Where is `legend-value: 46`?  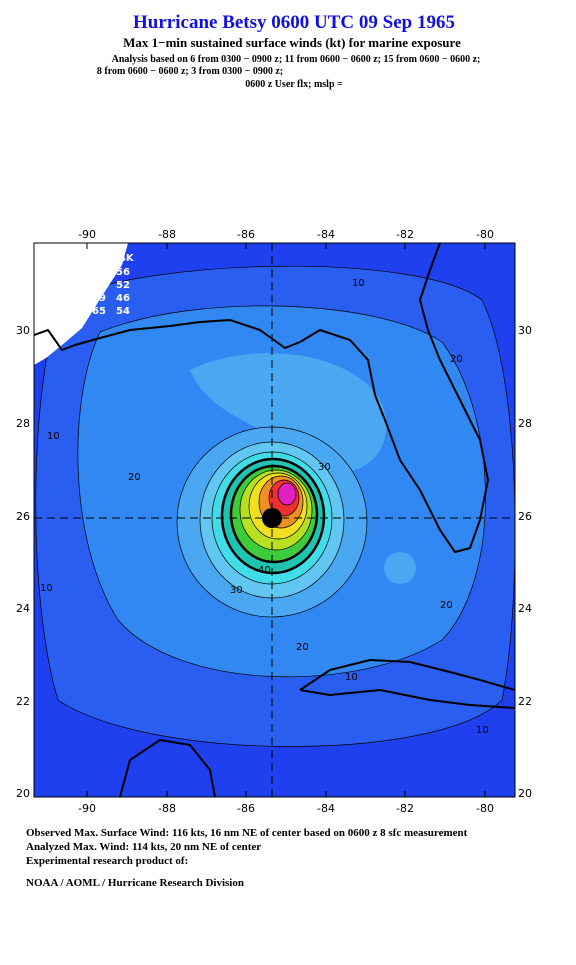 legend-value: 46 is located at coordinates (123, 298).